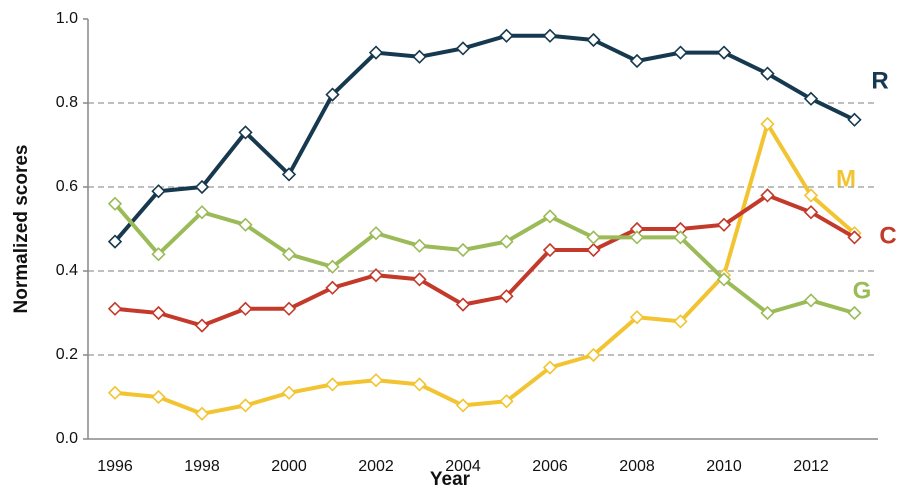 The image size is (899, 491). I want to click on x-tick-label: 1998, so click(202, 466).